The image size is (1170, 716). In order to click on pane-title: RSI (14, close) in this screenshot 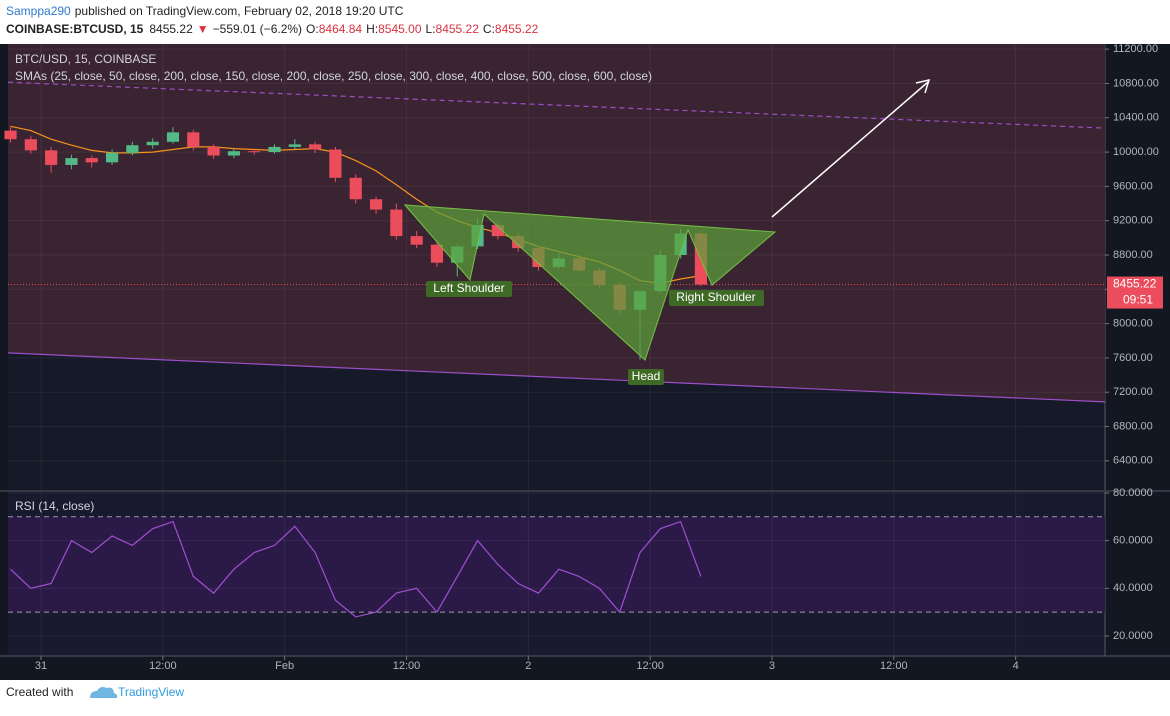, I will do `click(54, 506)`.